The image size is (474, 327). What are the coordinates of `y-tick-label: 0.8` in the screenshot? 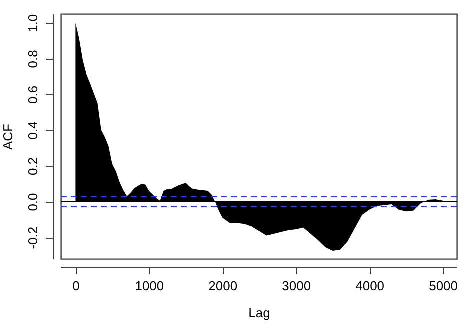 It's located at (33, 59).